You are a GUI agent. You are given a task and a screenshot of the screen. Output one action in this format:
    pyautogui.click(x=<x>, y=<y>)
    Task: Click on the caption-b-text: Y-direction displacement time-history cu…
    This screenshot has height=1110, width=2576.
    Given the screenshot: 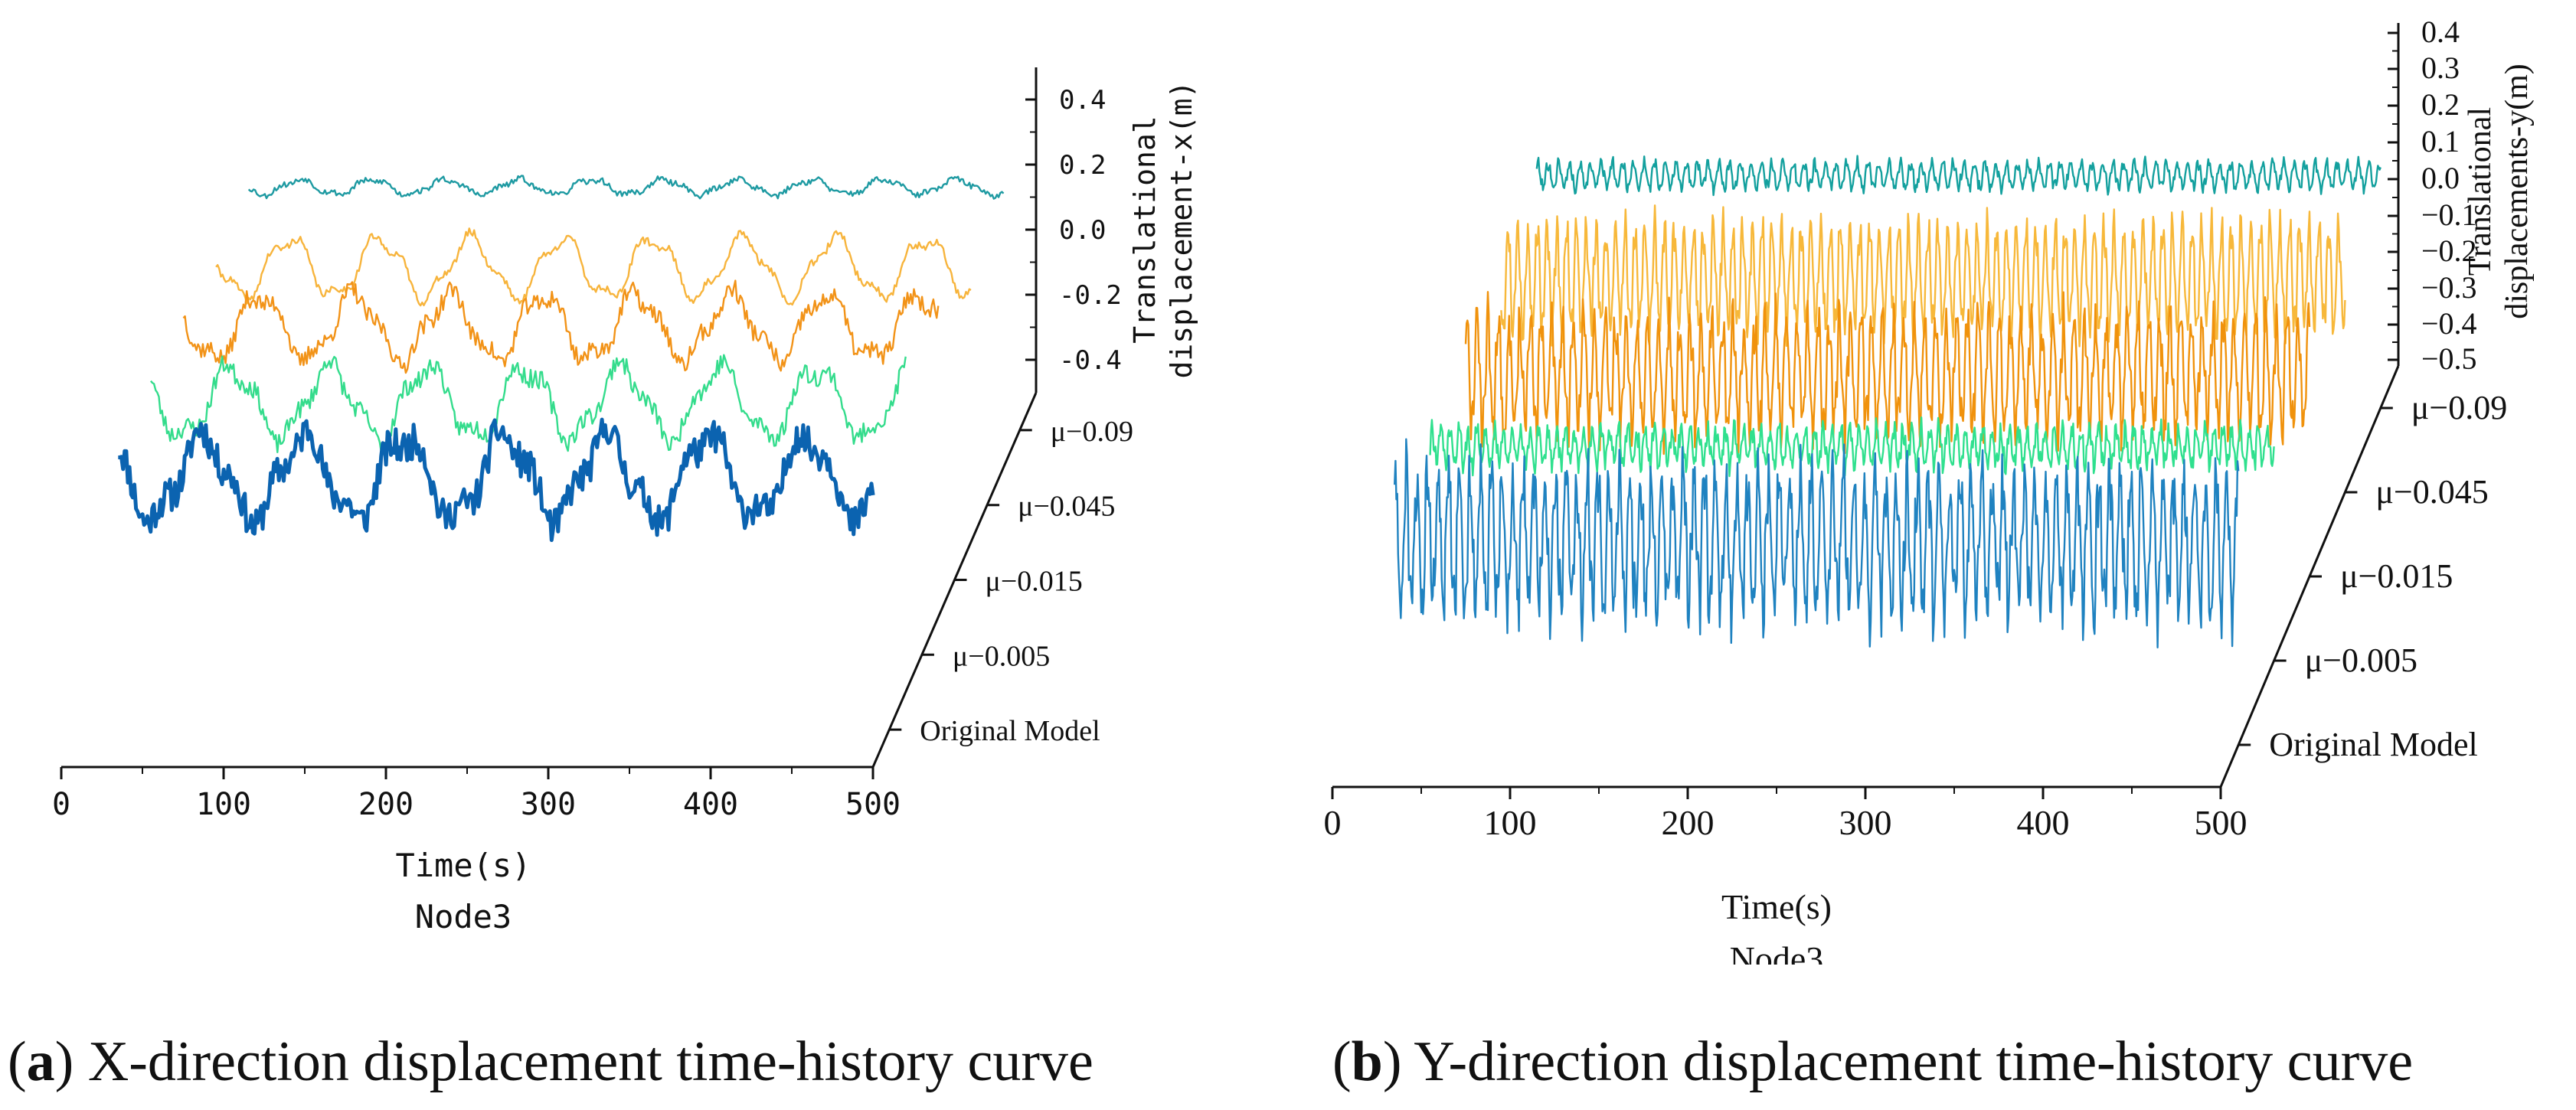 What is the action you would take?
    pyautogui.click(x=1914, y=1061)
    